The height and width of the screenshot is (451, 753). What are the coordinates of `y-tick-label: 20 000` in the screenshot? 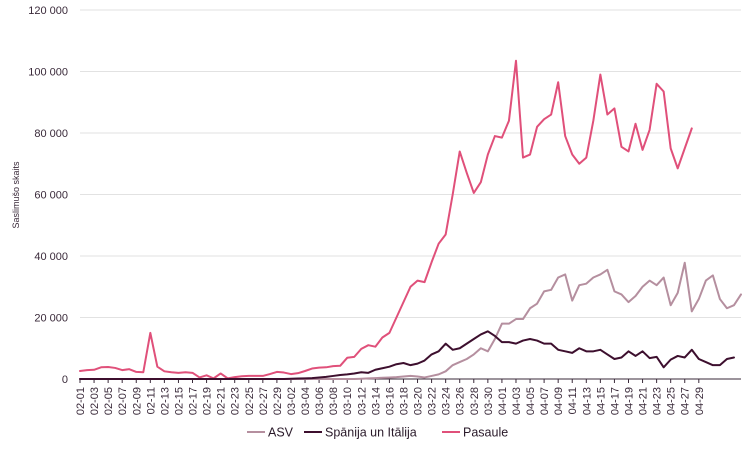 It's located at (51, 319).